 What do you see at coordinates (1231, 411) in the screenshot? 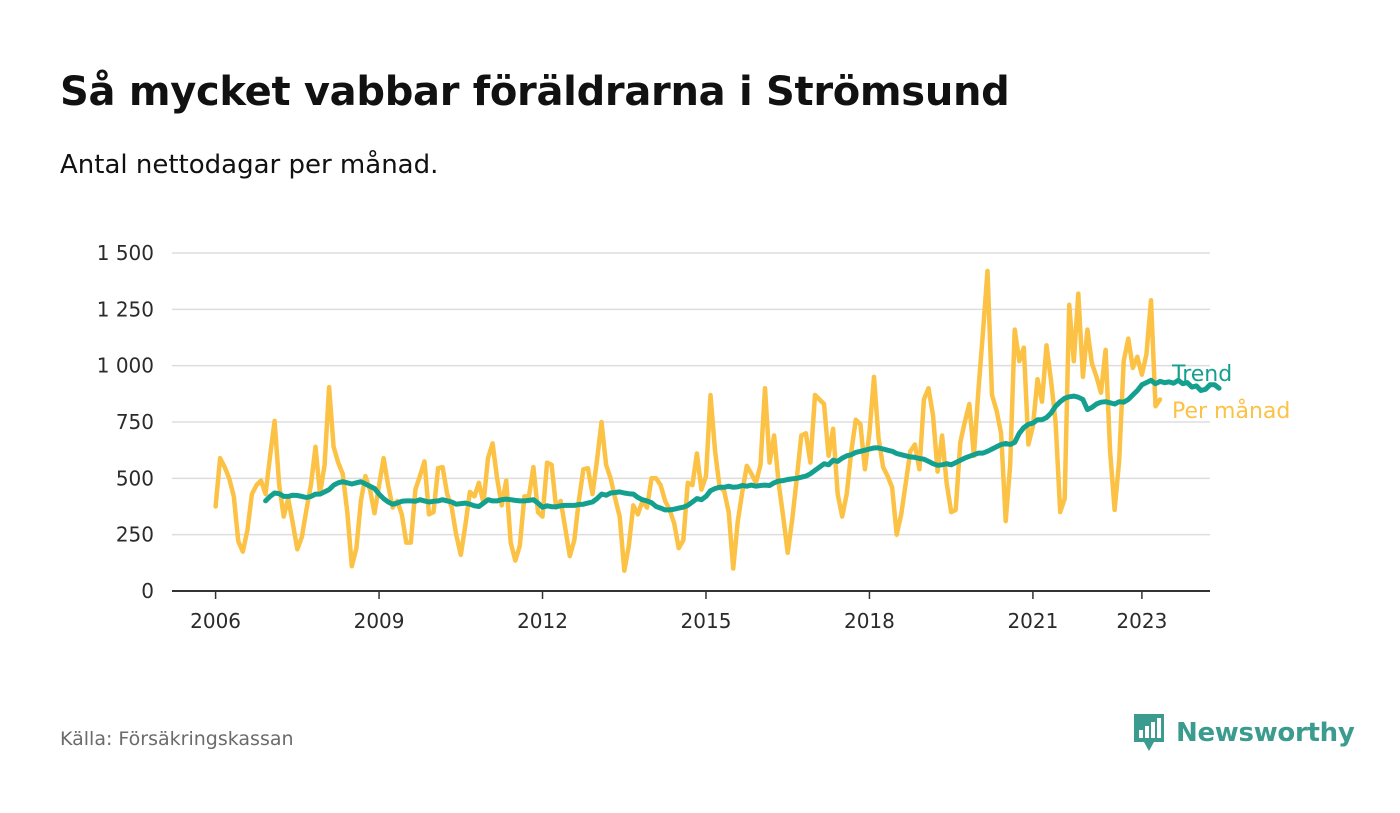
I see `series-label-per-manad: Per månad` at bounding box center [1231, 411].